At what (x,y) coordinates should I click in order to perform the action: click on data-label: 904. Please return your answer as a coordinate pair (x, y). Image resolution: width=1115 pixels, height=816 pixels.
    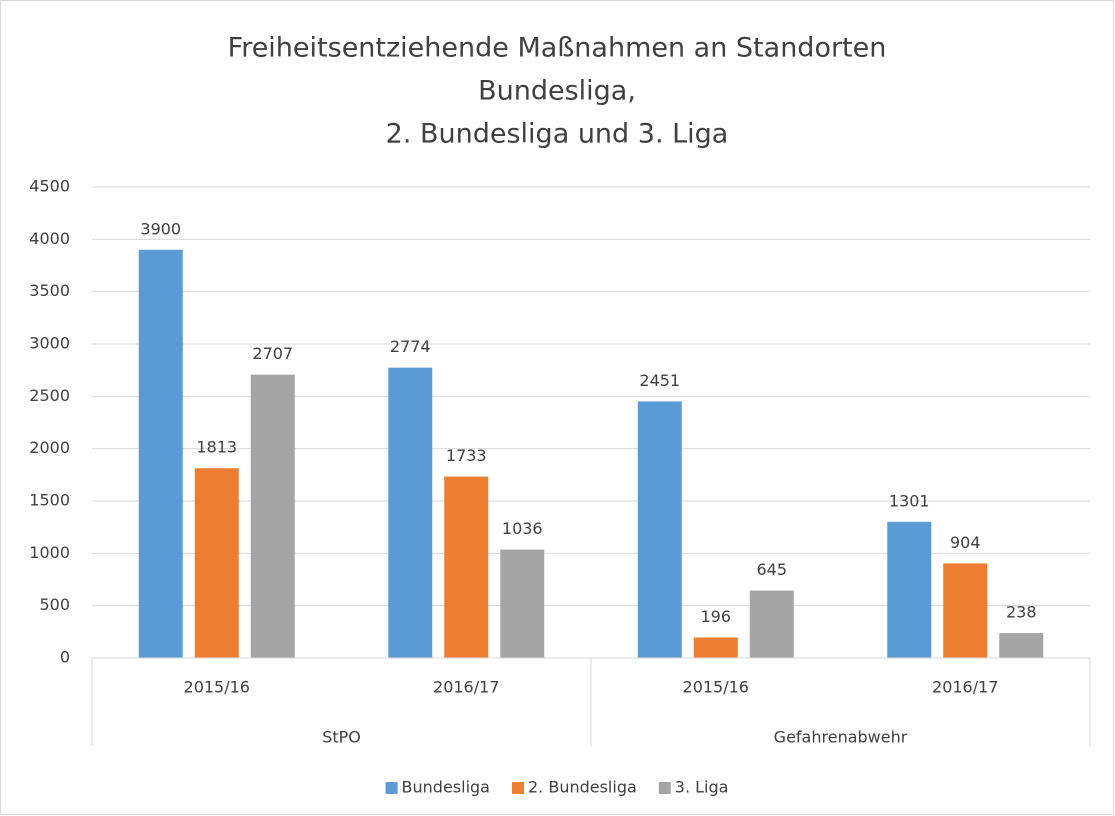
    Looking at the image, I should click on (965, 542).